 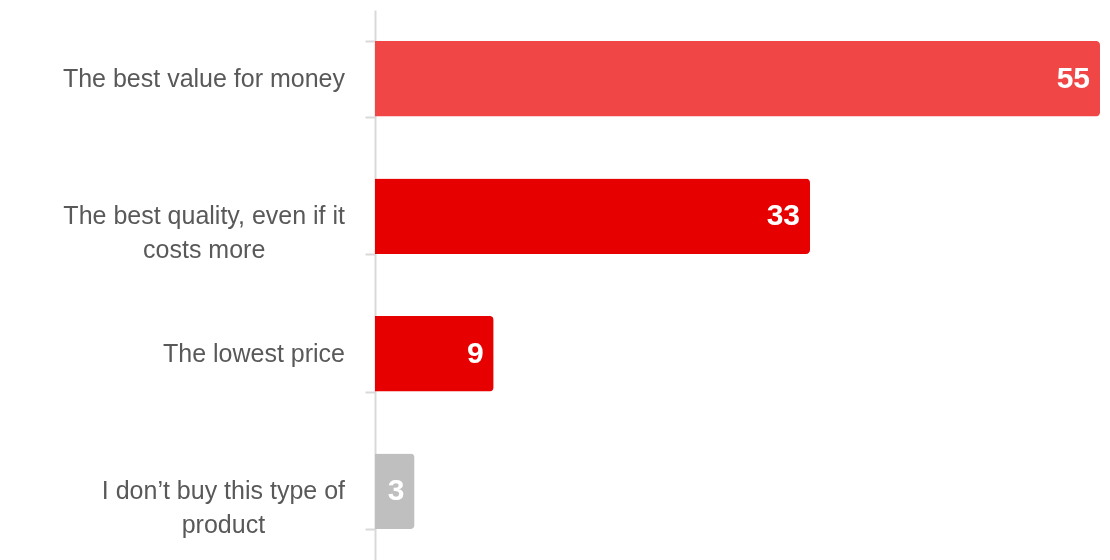 I want to click on y-tick-label: The best quality, even if it costs more, so click(x=204, y=232).